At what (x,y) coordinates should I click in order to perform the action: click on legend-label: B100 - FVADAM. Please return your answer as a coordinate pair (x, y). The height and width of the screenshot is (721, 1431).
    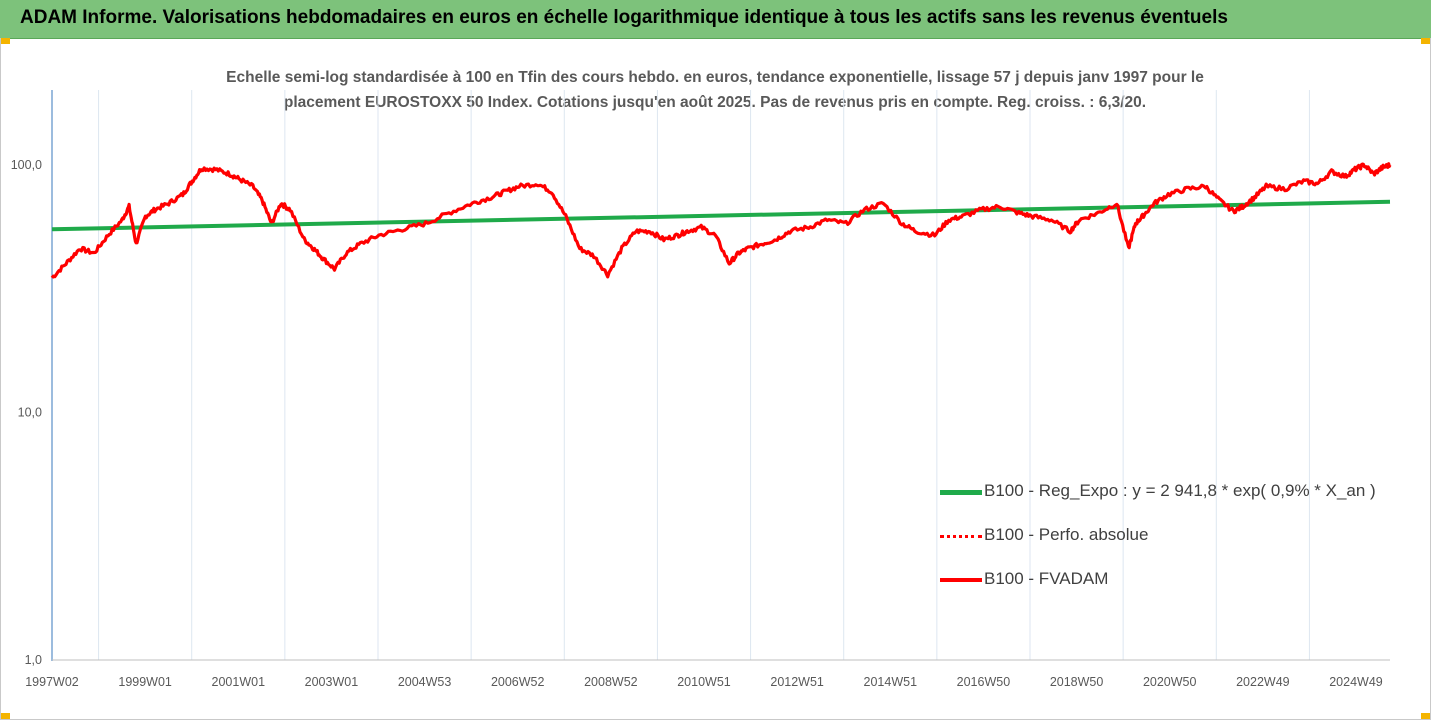
    Looking at the image, I should click on (1046, 578).